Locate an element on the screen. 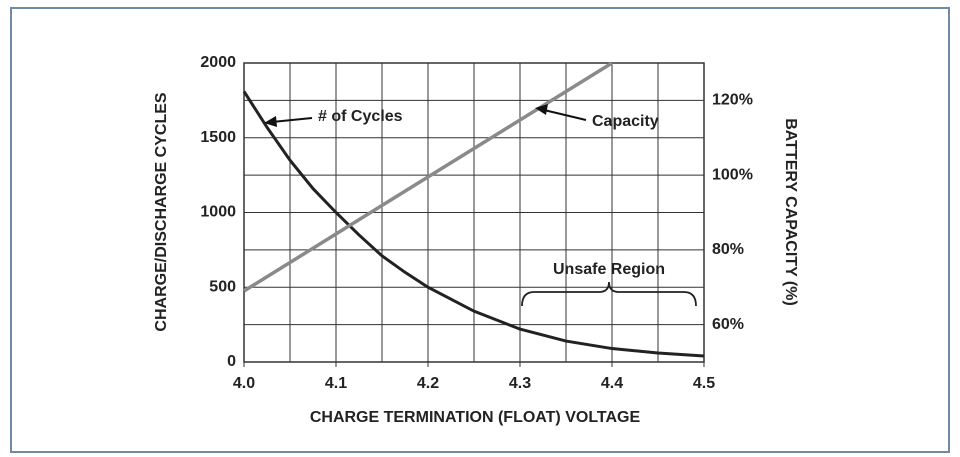  y-tick-label: 500 is located at coordinates (222, 286).